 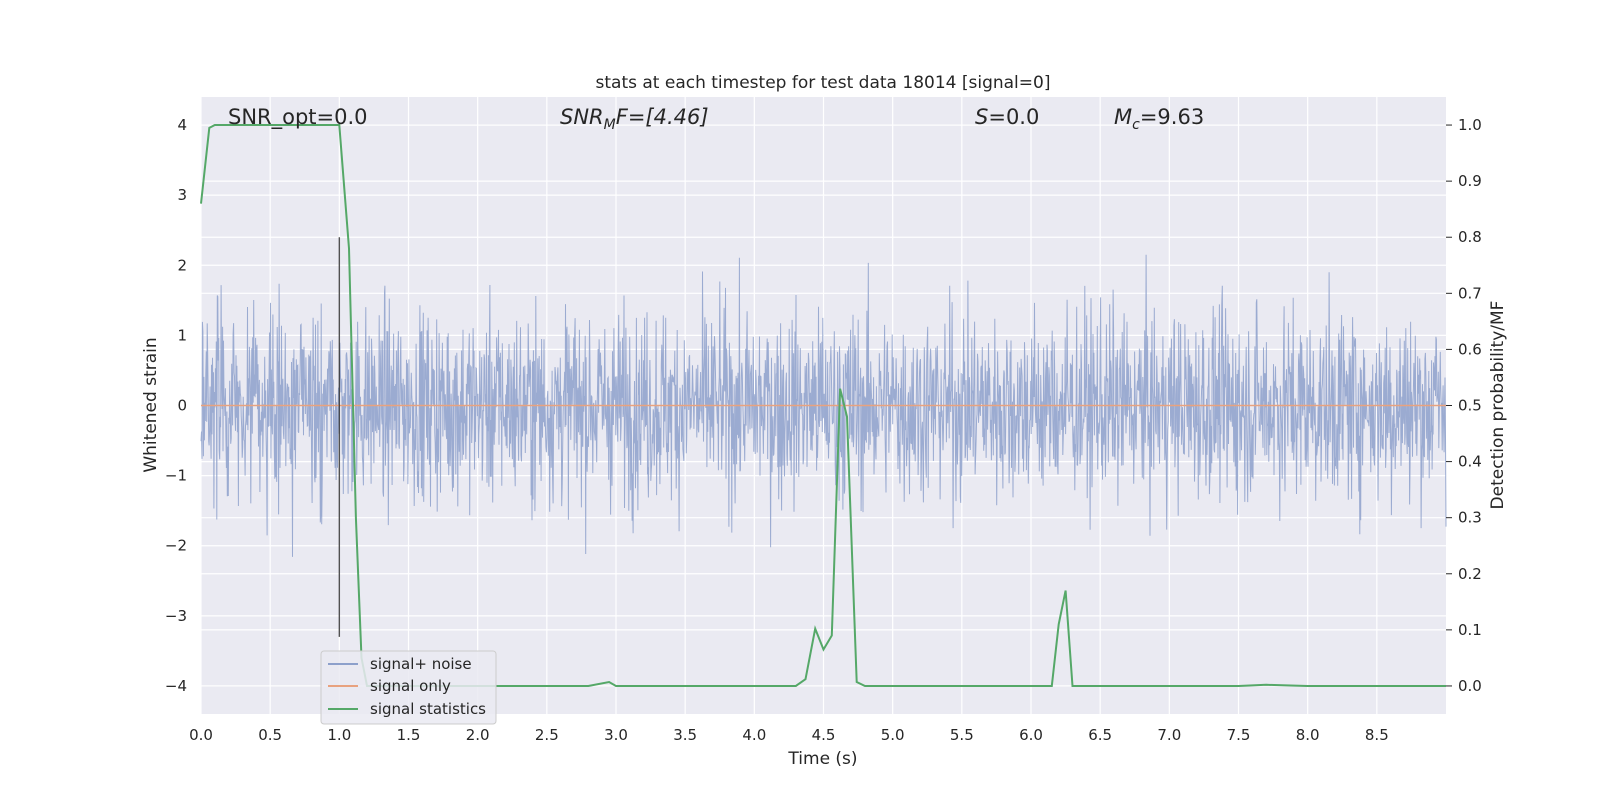 I want to click on annotation-snr-opt: SNR_opt=0.0, so click(x=298, y=117).